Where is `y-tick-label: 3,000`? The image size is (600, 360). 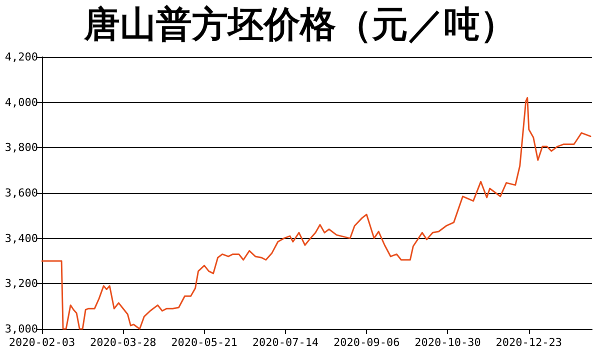
y-tick-label: 3,000 is located at coordinates (21, 329).